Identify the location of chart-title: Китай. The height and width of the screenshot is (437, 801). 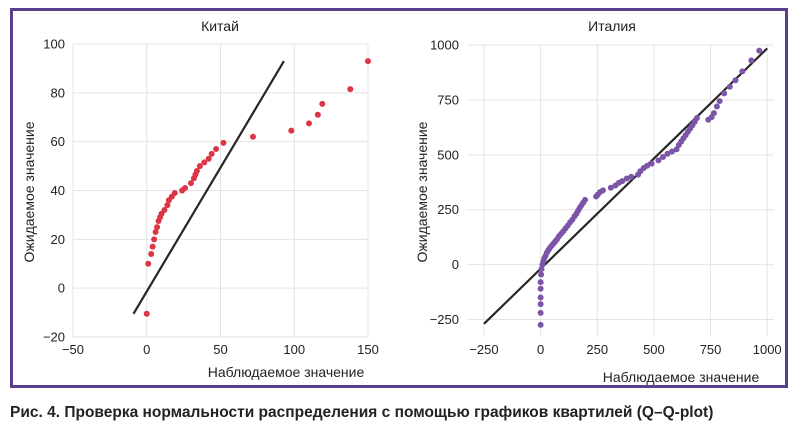
(220, 26).